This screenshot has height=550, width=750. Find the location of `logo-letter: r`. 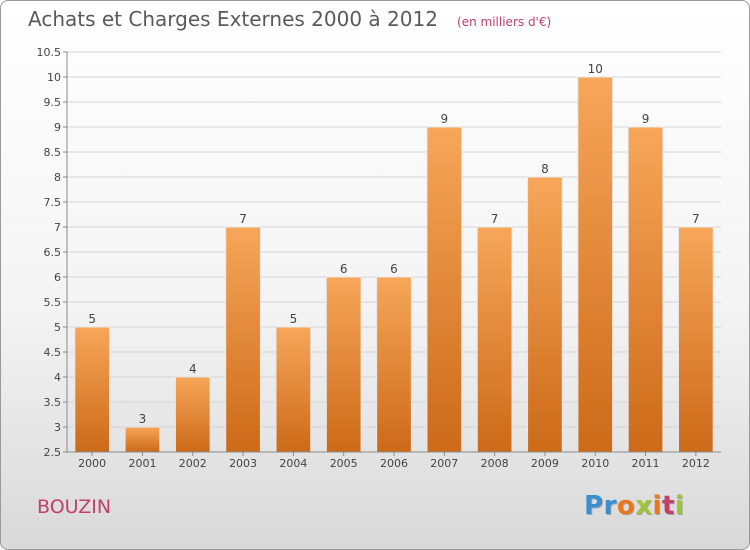

logo-letter: r is located at coordinates (610, 506).